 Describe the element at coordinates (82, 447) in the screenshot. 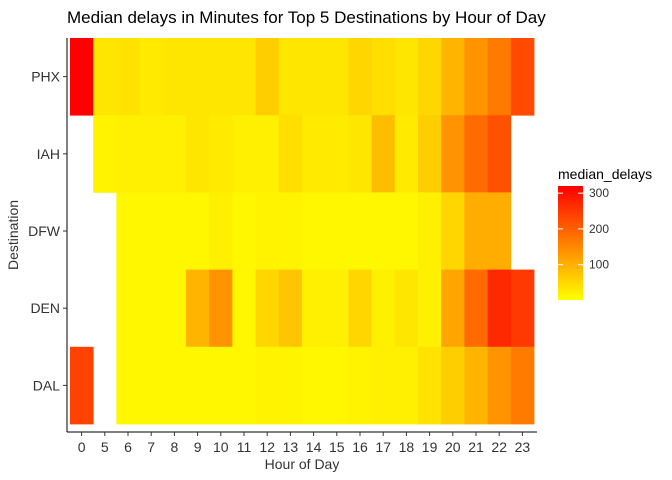

I see `x-tick-label: 0` at that location.